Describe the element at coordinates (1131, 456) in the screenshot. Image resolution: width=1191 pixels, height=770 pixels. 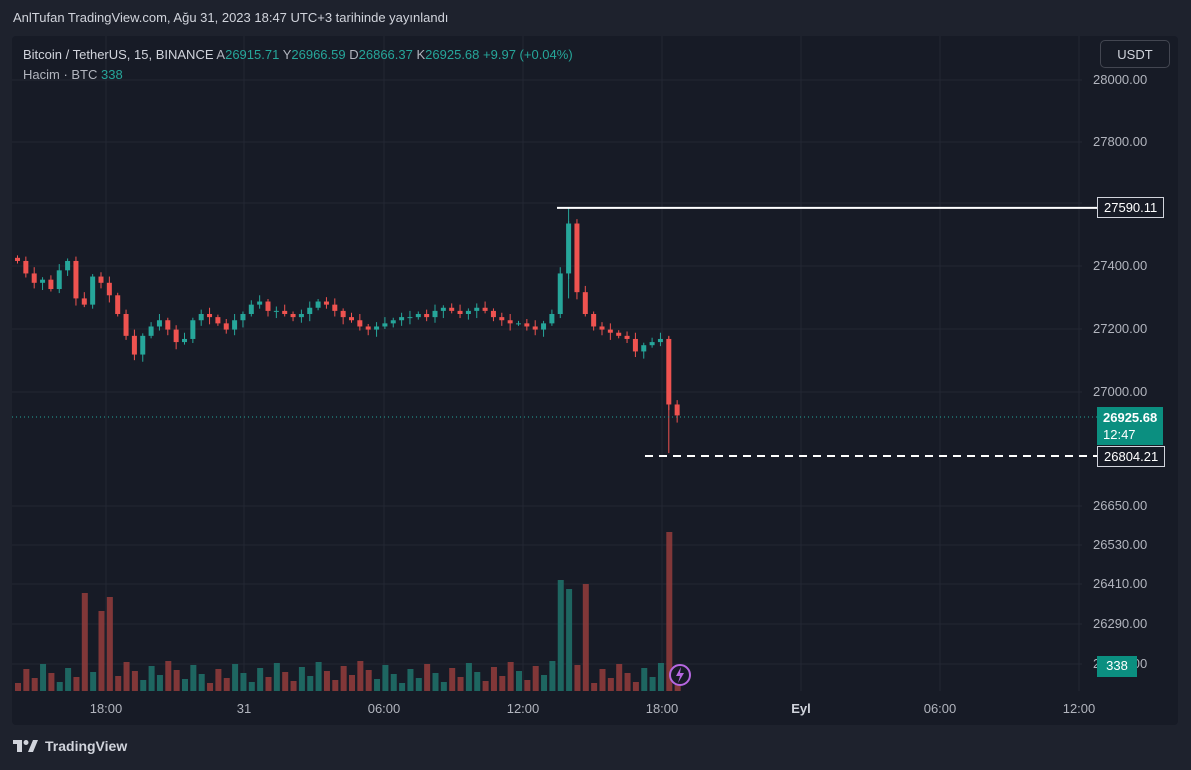
I see `low-price-tag: 26804.21` at that location.